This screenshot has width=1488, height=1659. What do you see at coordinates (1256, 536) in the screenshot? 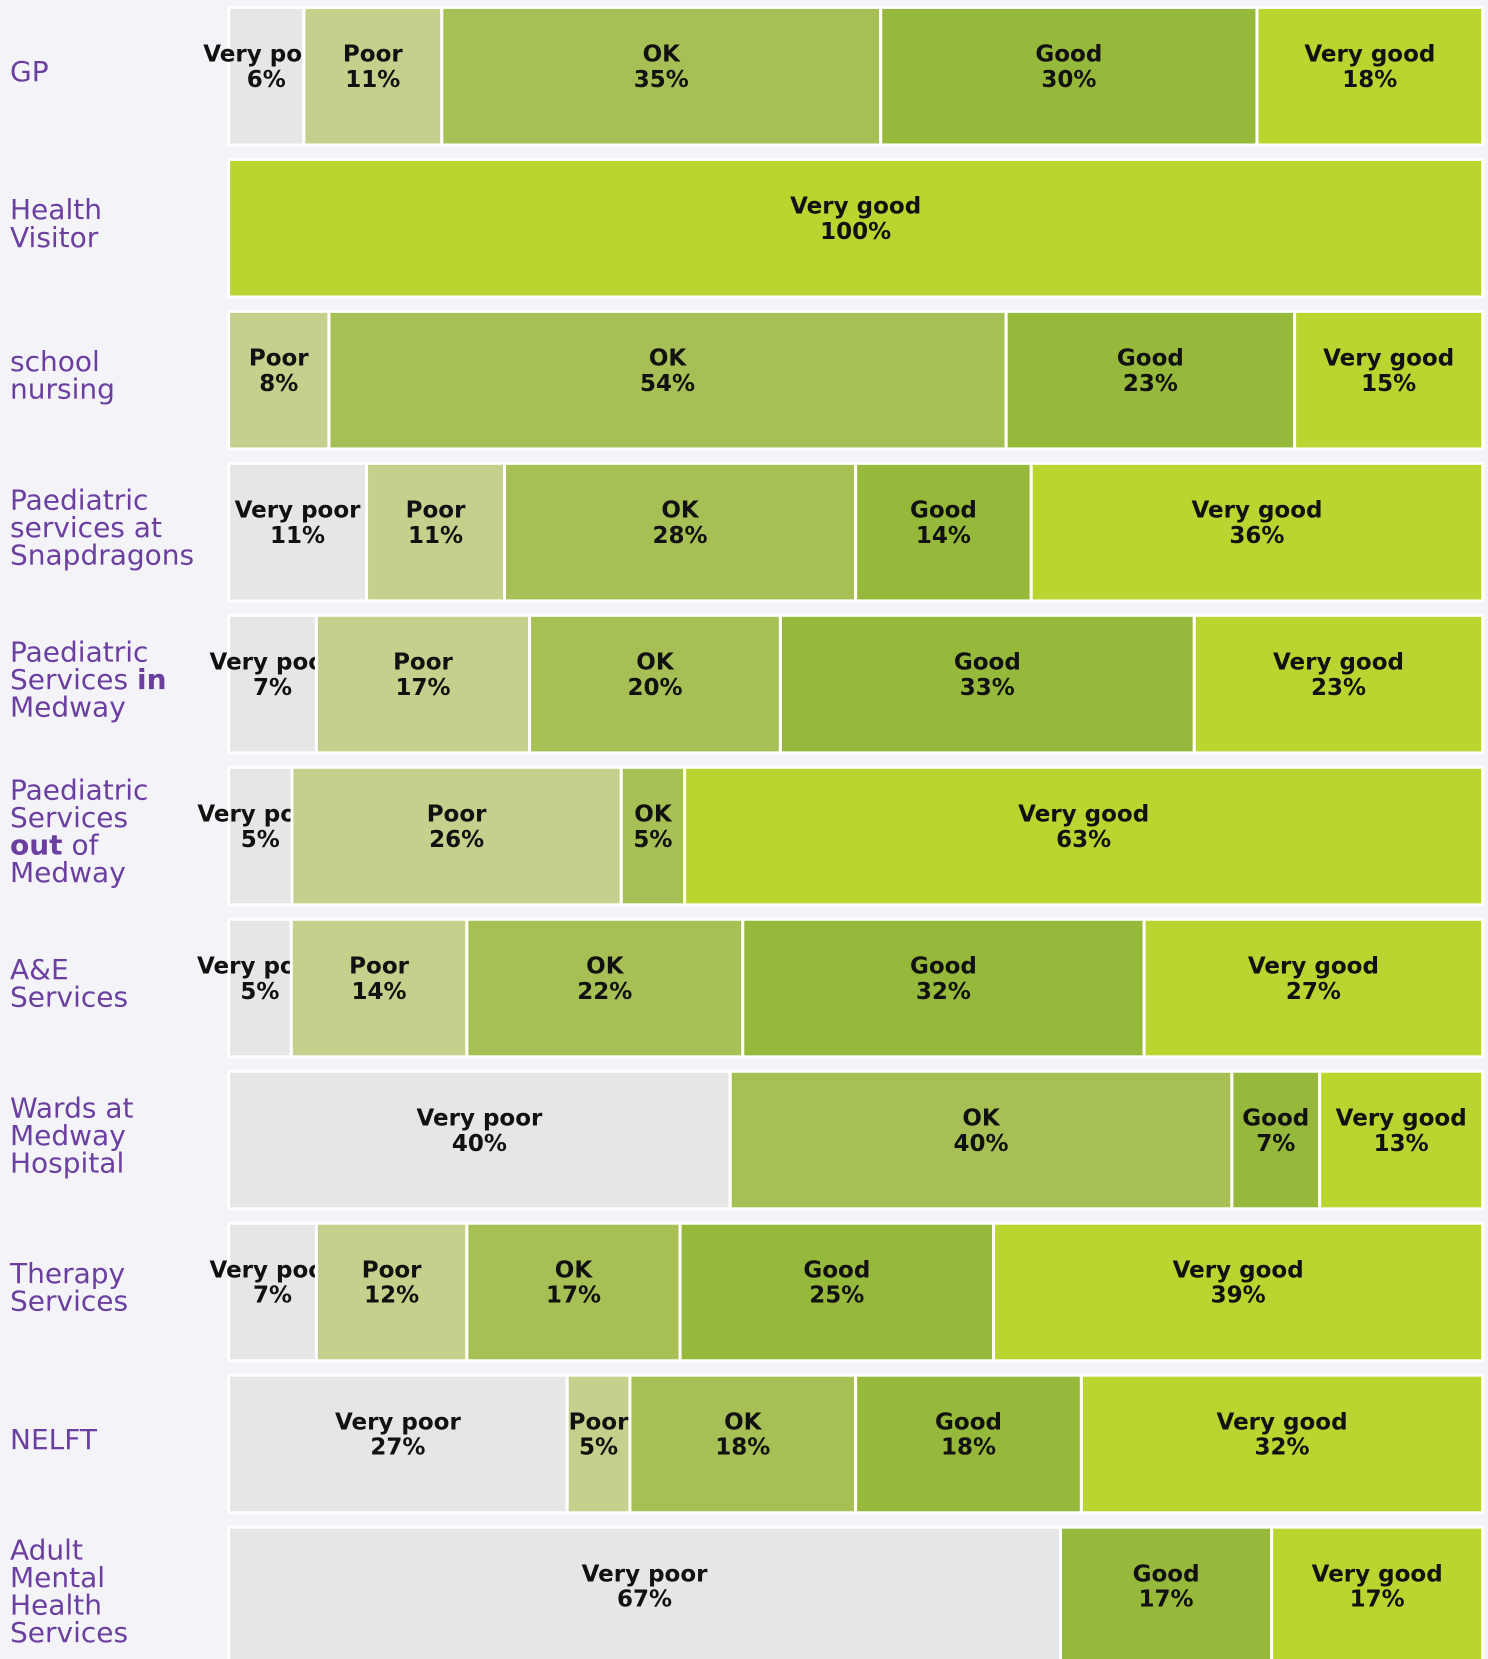
I see `segment-value-label: 36%` at bounding box center [1256, 536].